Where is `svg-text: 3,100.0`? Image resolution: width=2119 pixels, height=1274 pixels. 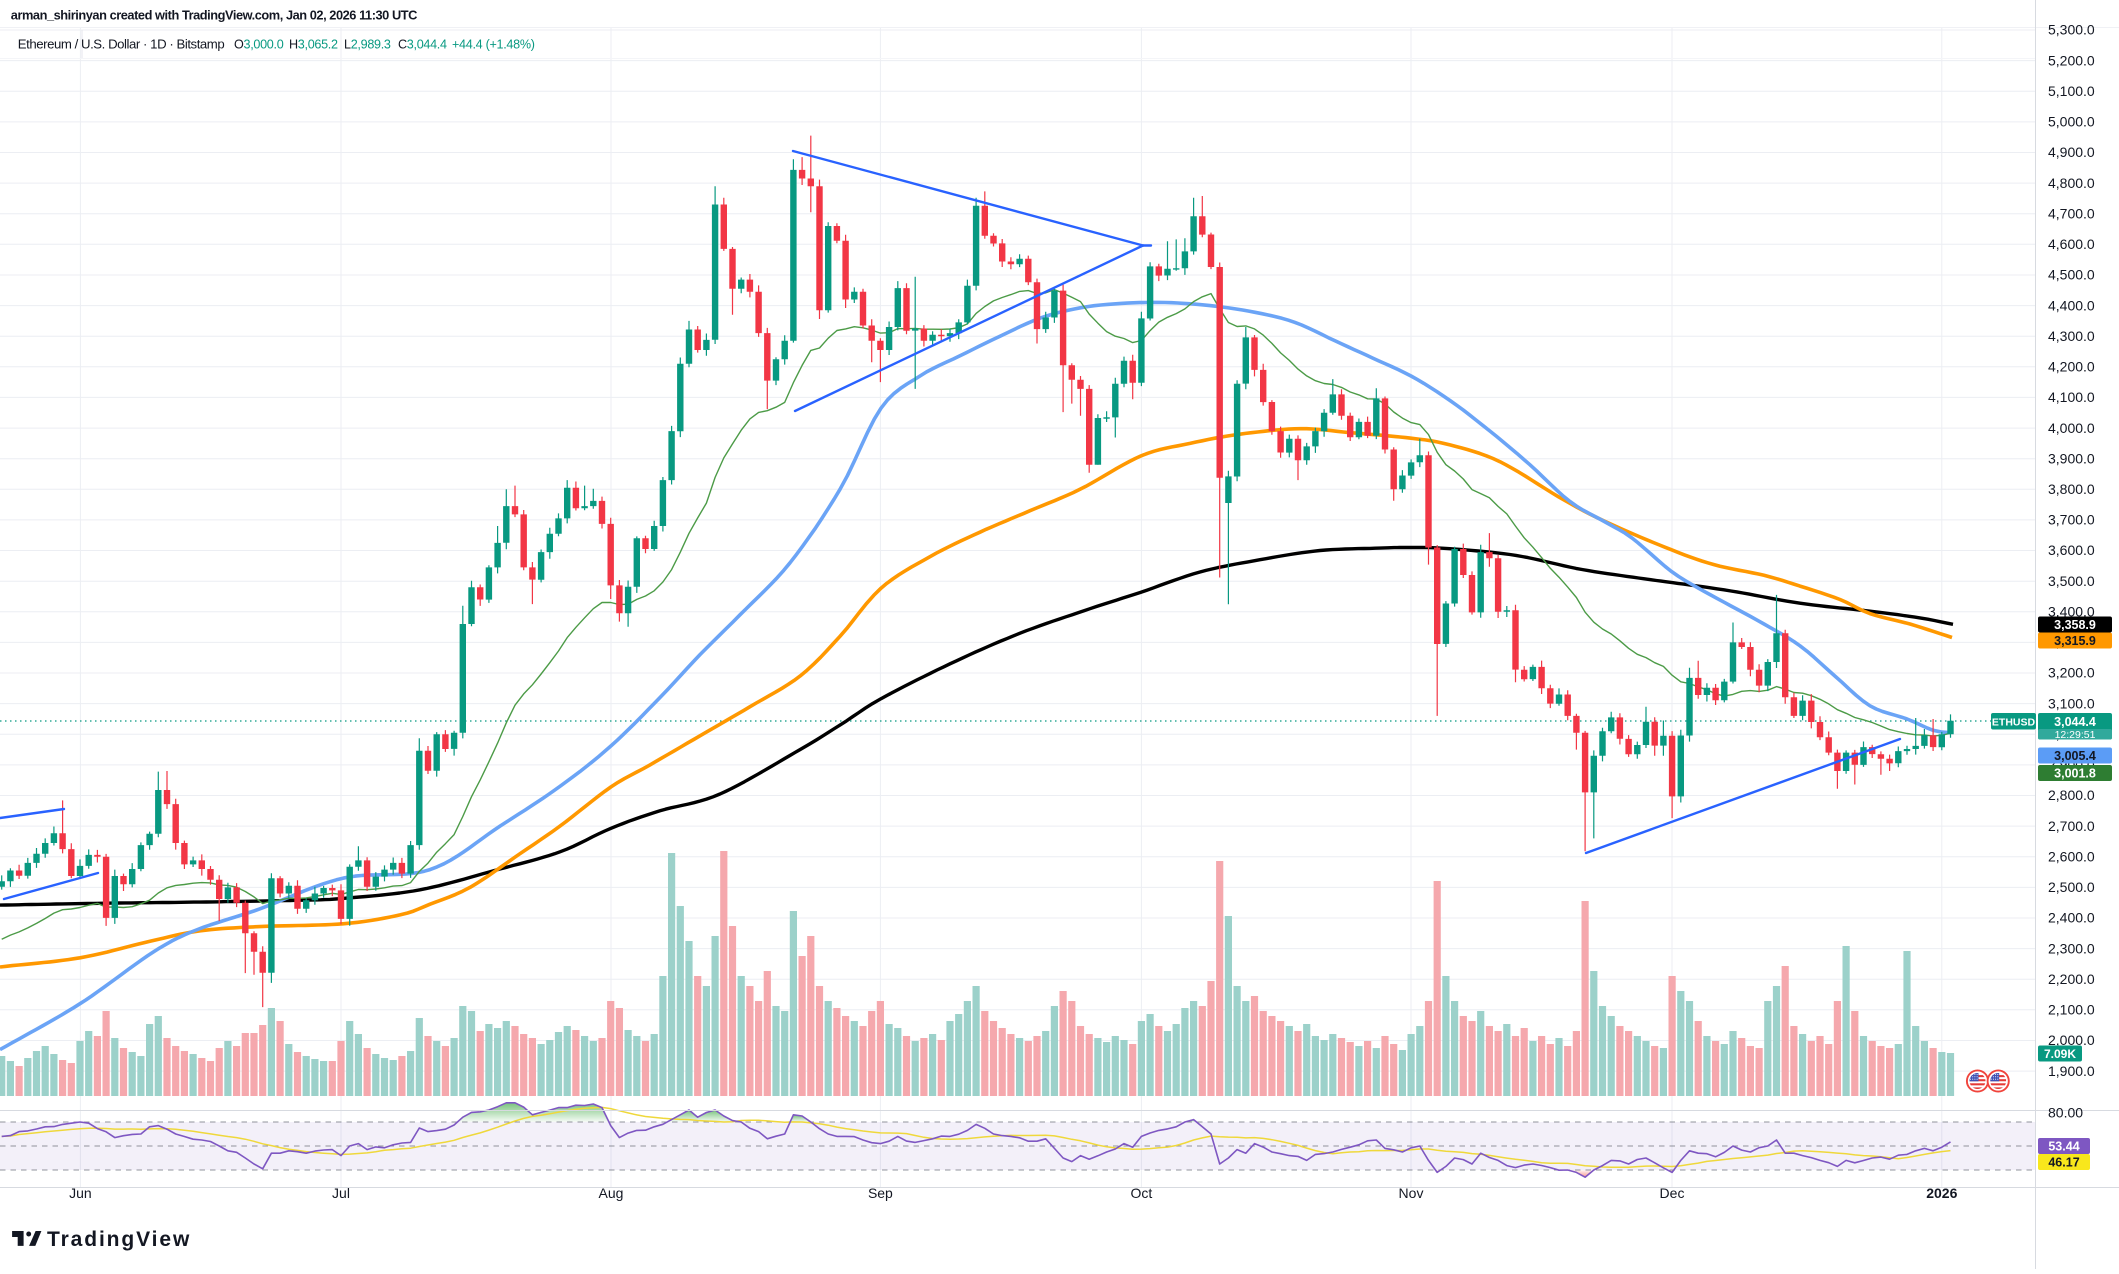
svg-text: 3,100.0 is located at coordinates (2071, 703).